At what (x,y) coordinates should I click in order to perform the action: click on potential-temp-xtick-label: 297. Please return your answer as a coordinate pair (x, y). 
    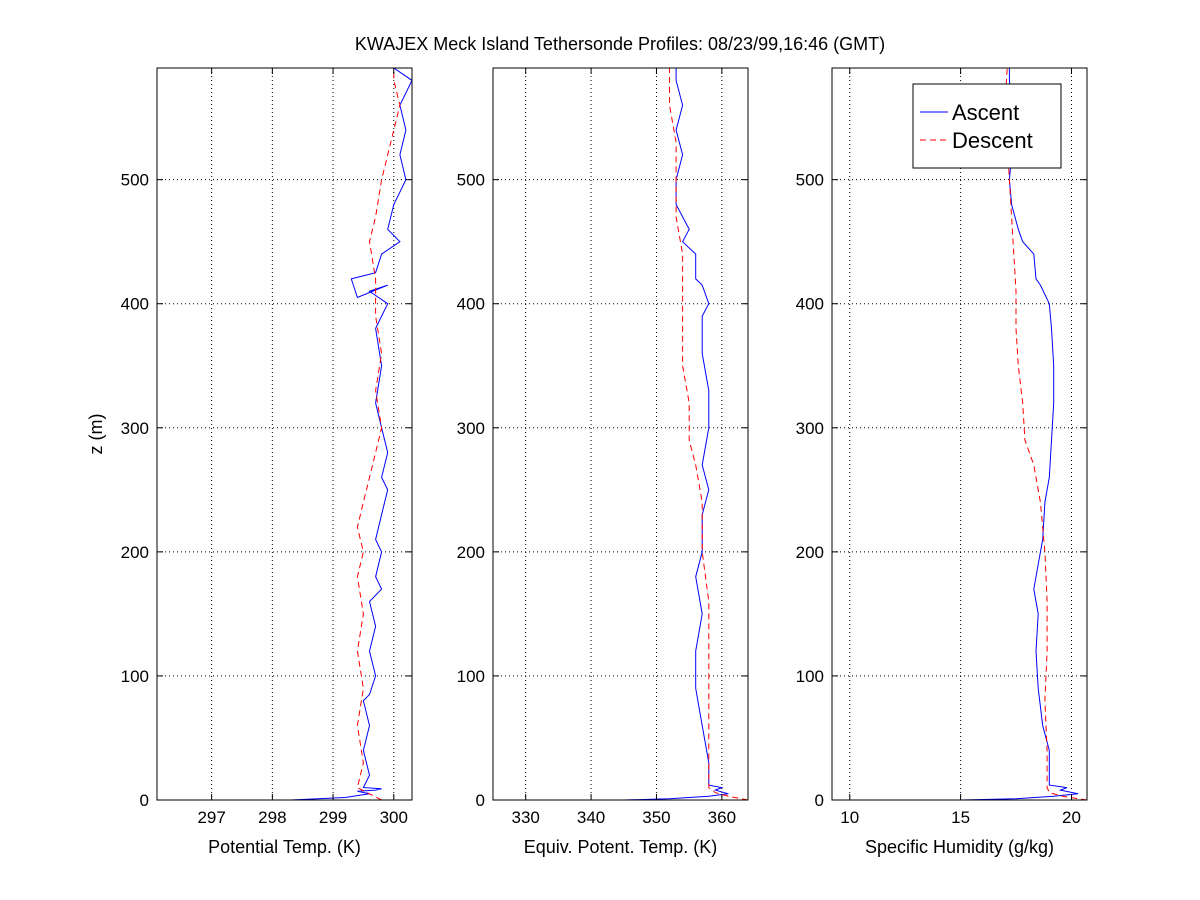
    Looking at the image, I should click on (211, 817).